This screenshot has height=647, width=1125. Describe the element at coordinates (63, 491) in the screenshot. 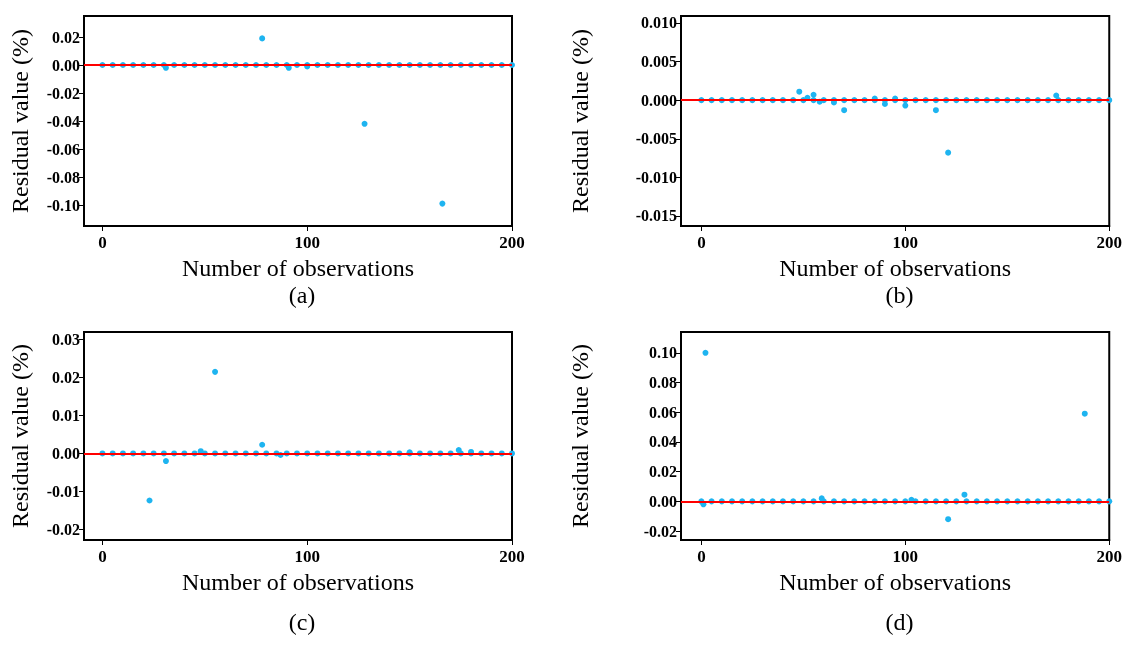

I see `y-tick-label: -0.01` at that location.